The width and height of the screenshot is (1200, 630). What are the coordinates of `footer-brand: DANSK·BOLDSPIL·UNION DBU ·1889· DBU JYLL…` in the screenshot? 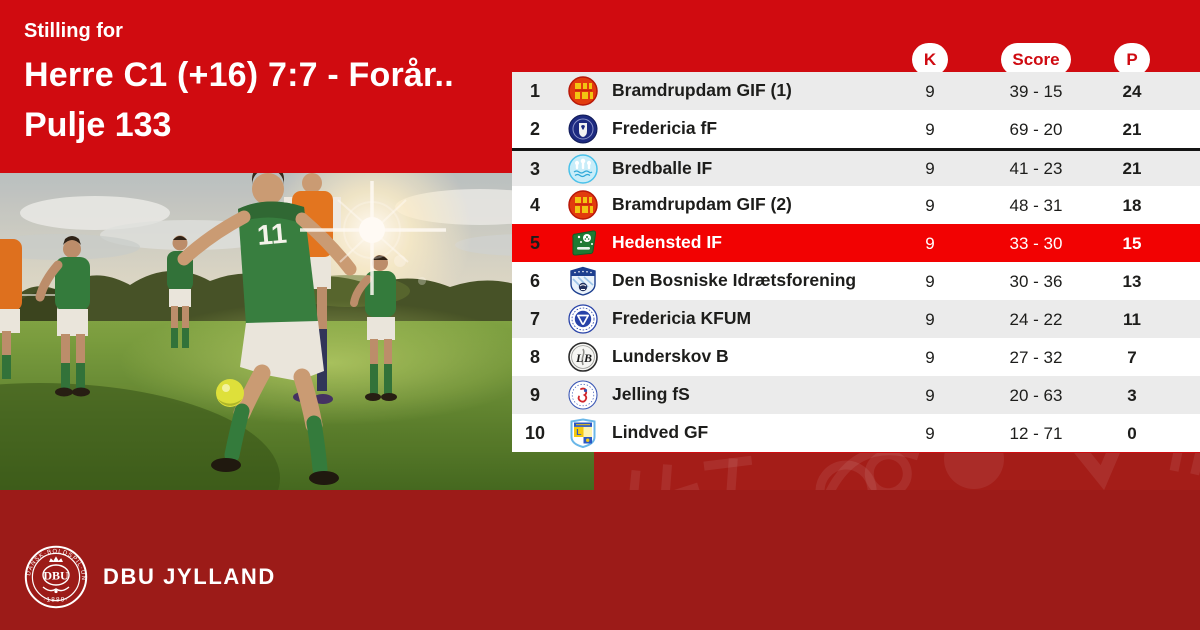 It's located at (150, 577).